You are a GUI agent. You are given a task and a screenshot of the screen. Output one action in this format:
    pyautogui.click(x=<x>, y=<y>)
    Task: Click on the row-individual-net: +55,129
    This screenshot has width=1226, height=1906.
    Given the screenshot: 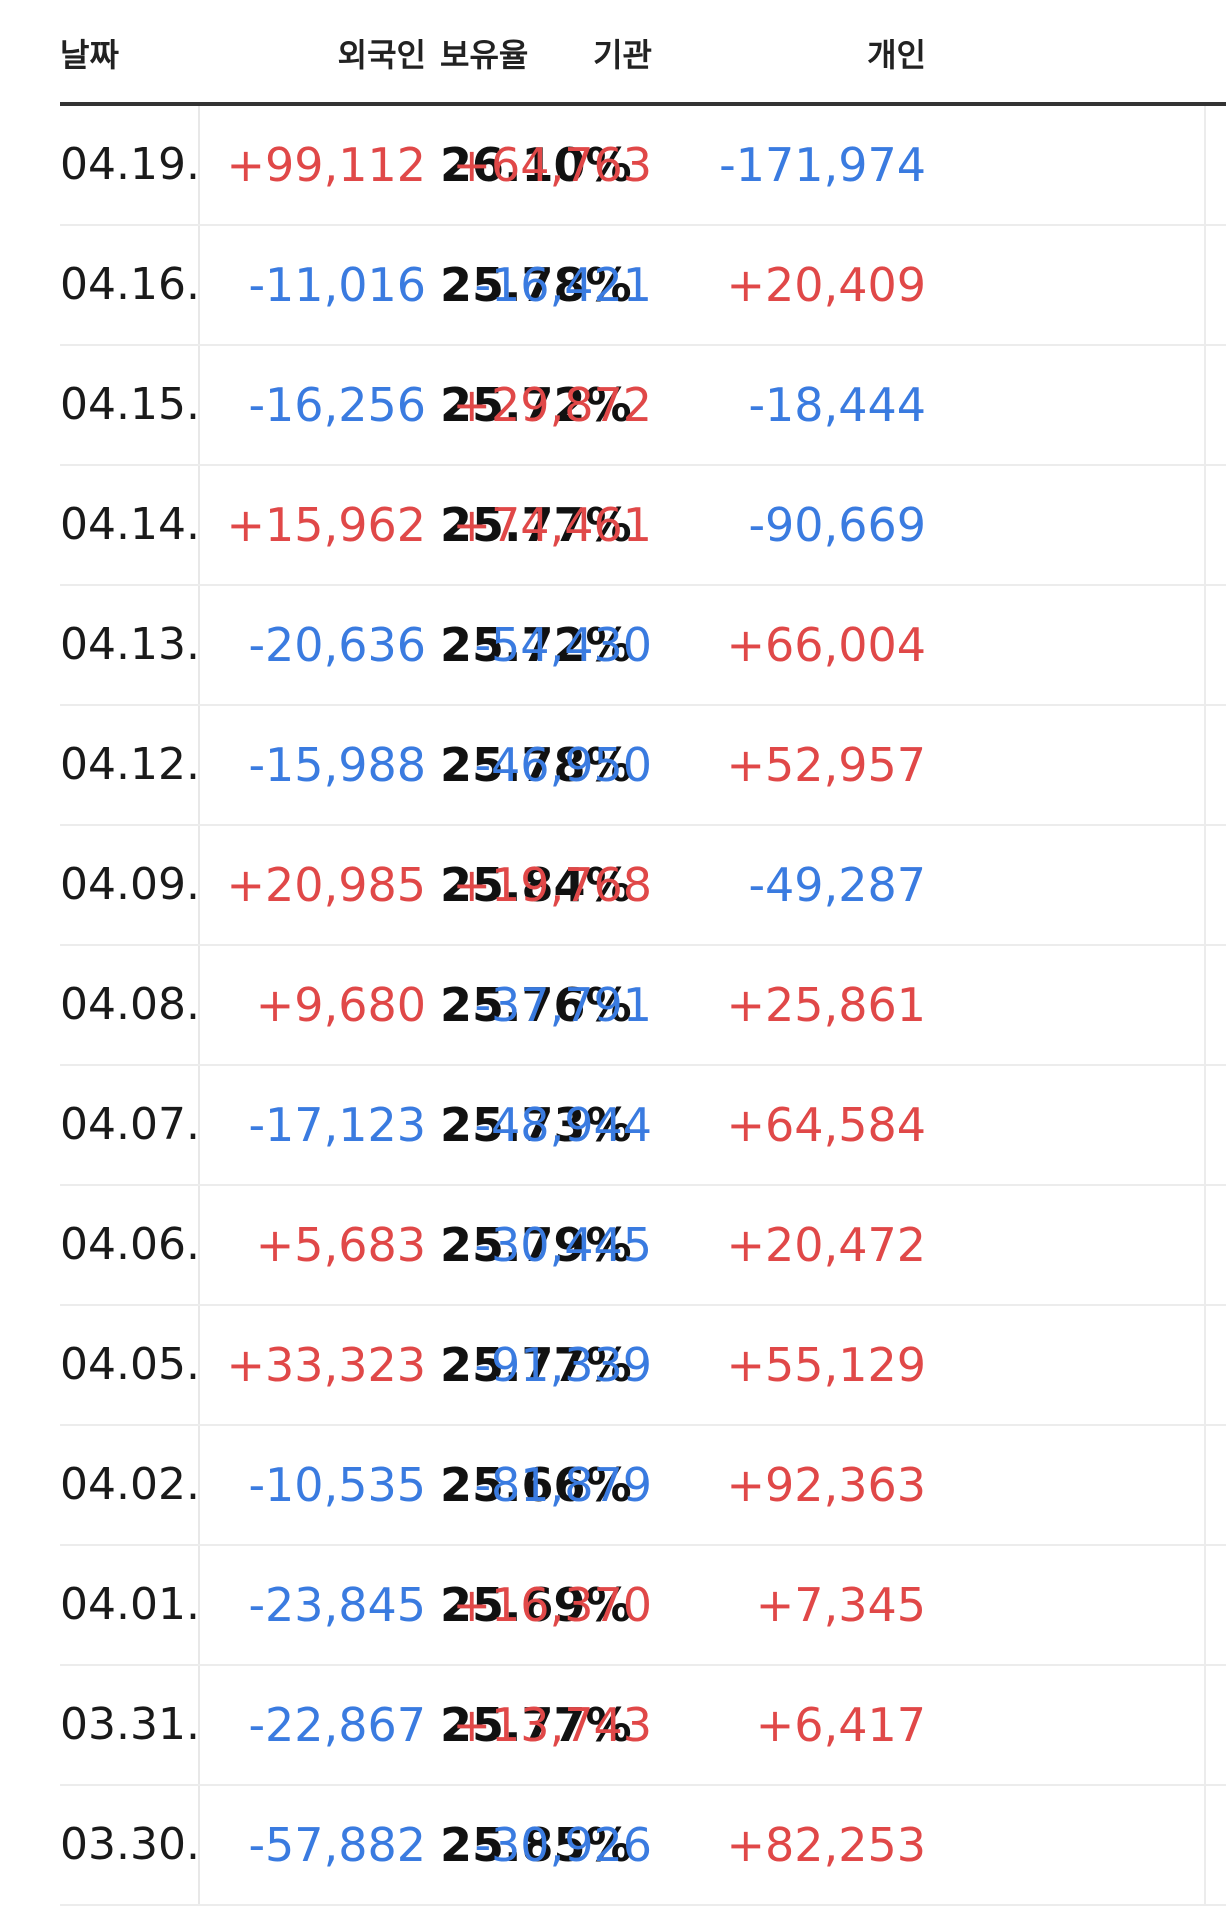 What is the action you would take?
    pyautogui.click(x=826, y=1365)
    